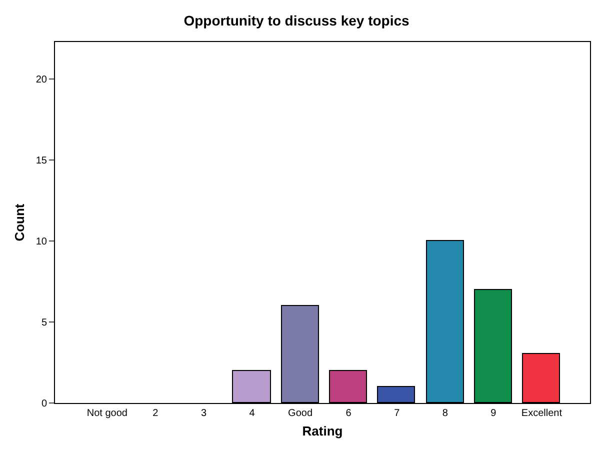 Image resolution: width=593 pixels, height=450 pixels. I want to click on x-tick-label: 8, so click(445, 413).